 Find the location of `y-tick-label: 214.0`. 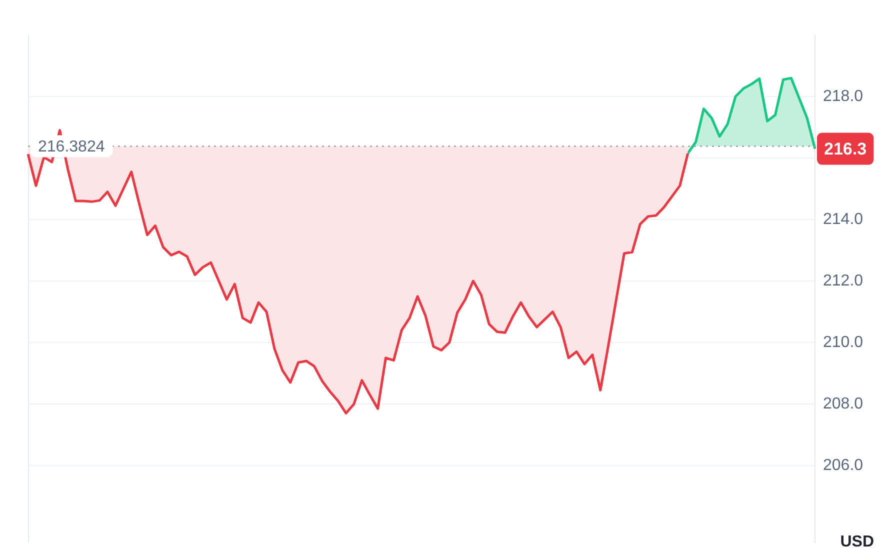

y-tick-label: 214.0 is located at coordinates (843, 219).